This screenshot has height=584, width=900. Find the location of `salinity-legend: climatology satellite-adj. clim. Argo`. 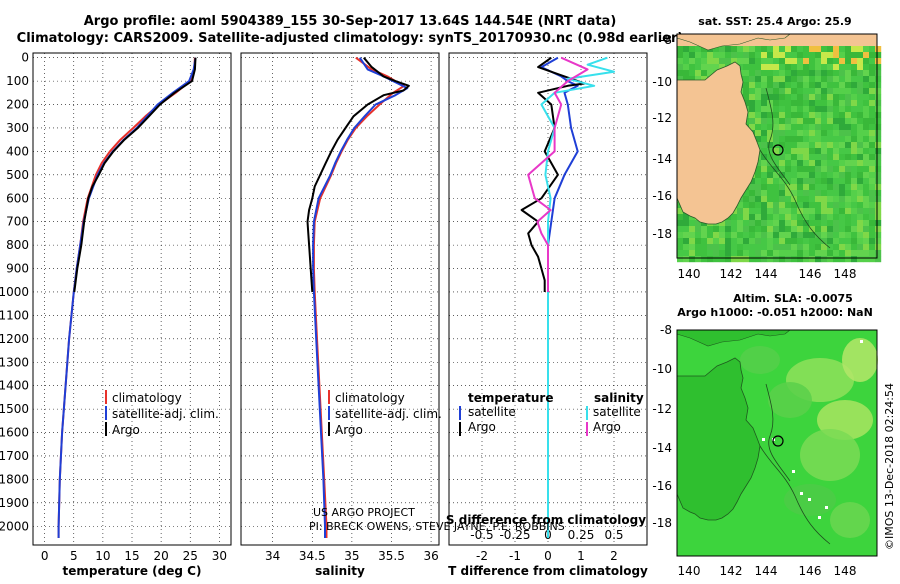

salinity-legend: climatology satellite-adj. clim. Argo is located at coordinates (385, 413).